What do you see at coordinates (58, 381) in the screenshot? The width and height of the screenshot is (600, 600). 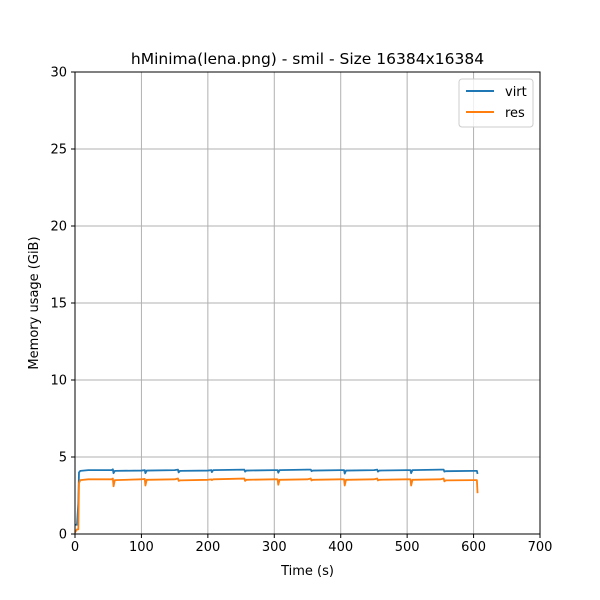 I see `y-tick-label: 10` at bounding box center [58, 381].